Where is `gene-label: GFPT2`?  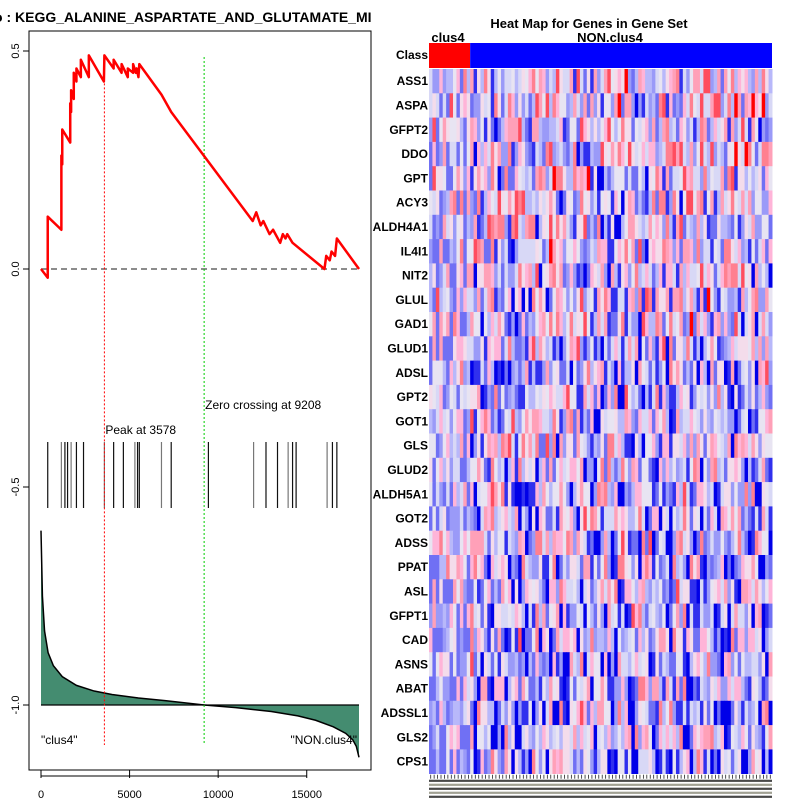
gene-label: GFPT2 is located at coordinates (408, 130).